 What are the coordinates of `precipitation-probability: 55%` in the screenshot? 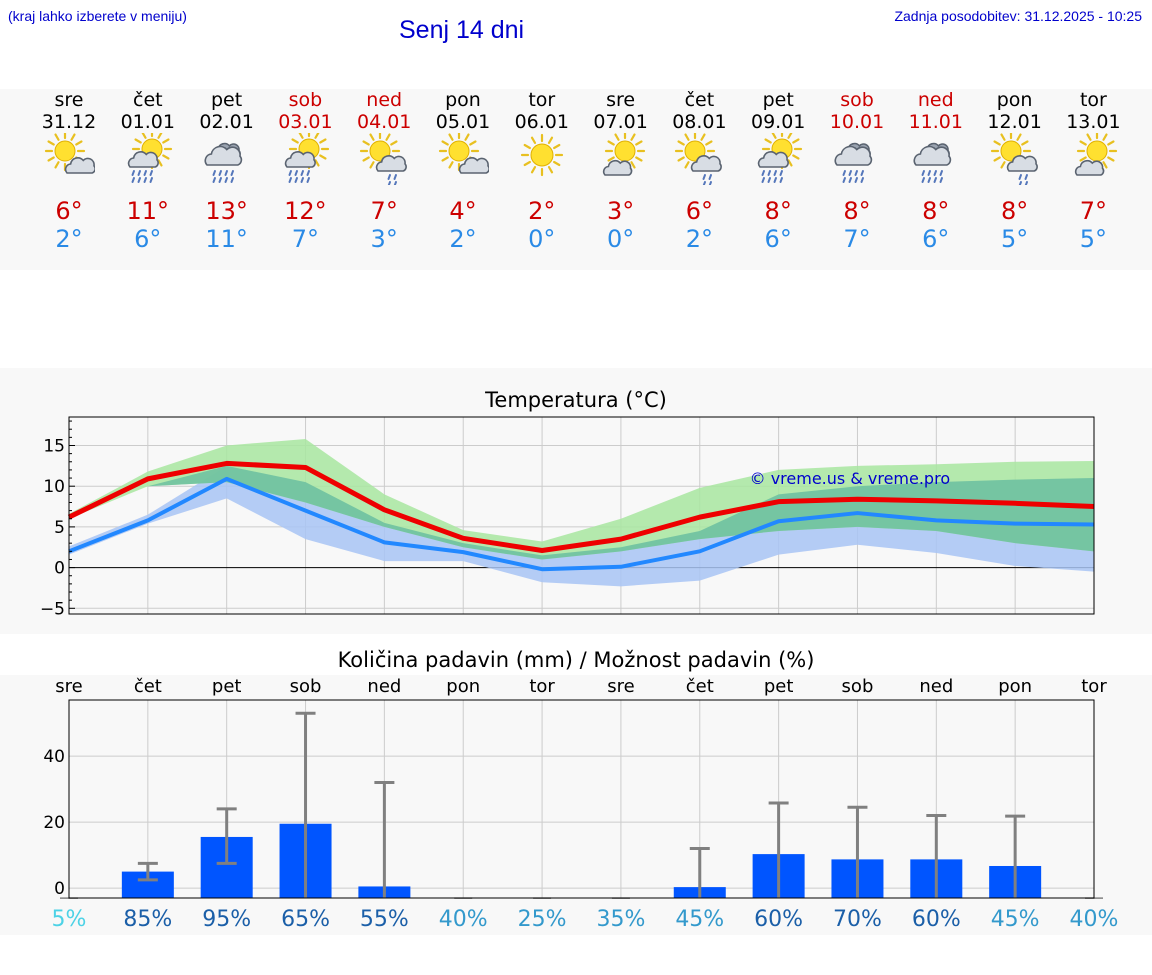 It's located at (384, 919).